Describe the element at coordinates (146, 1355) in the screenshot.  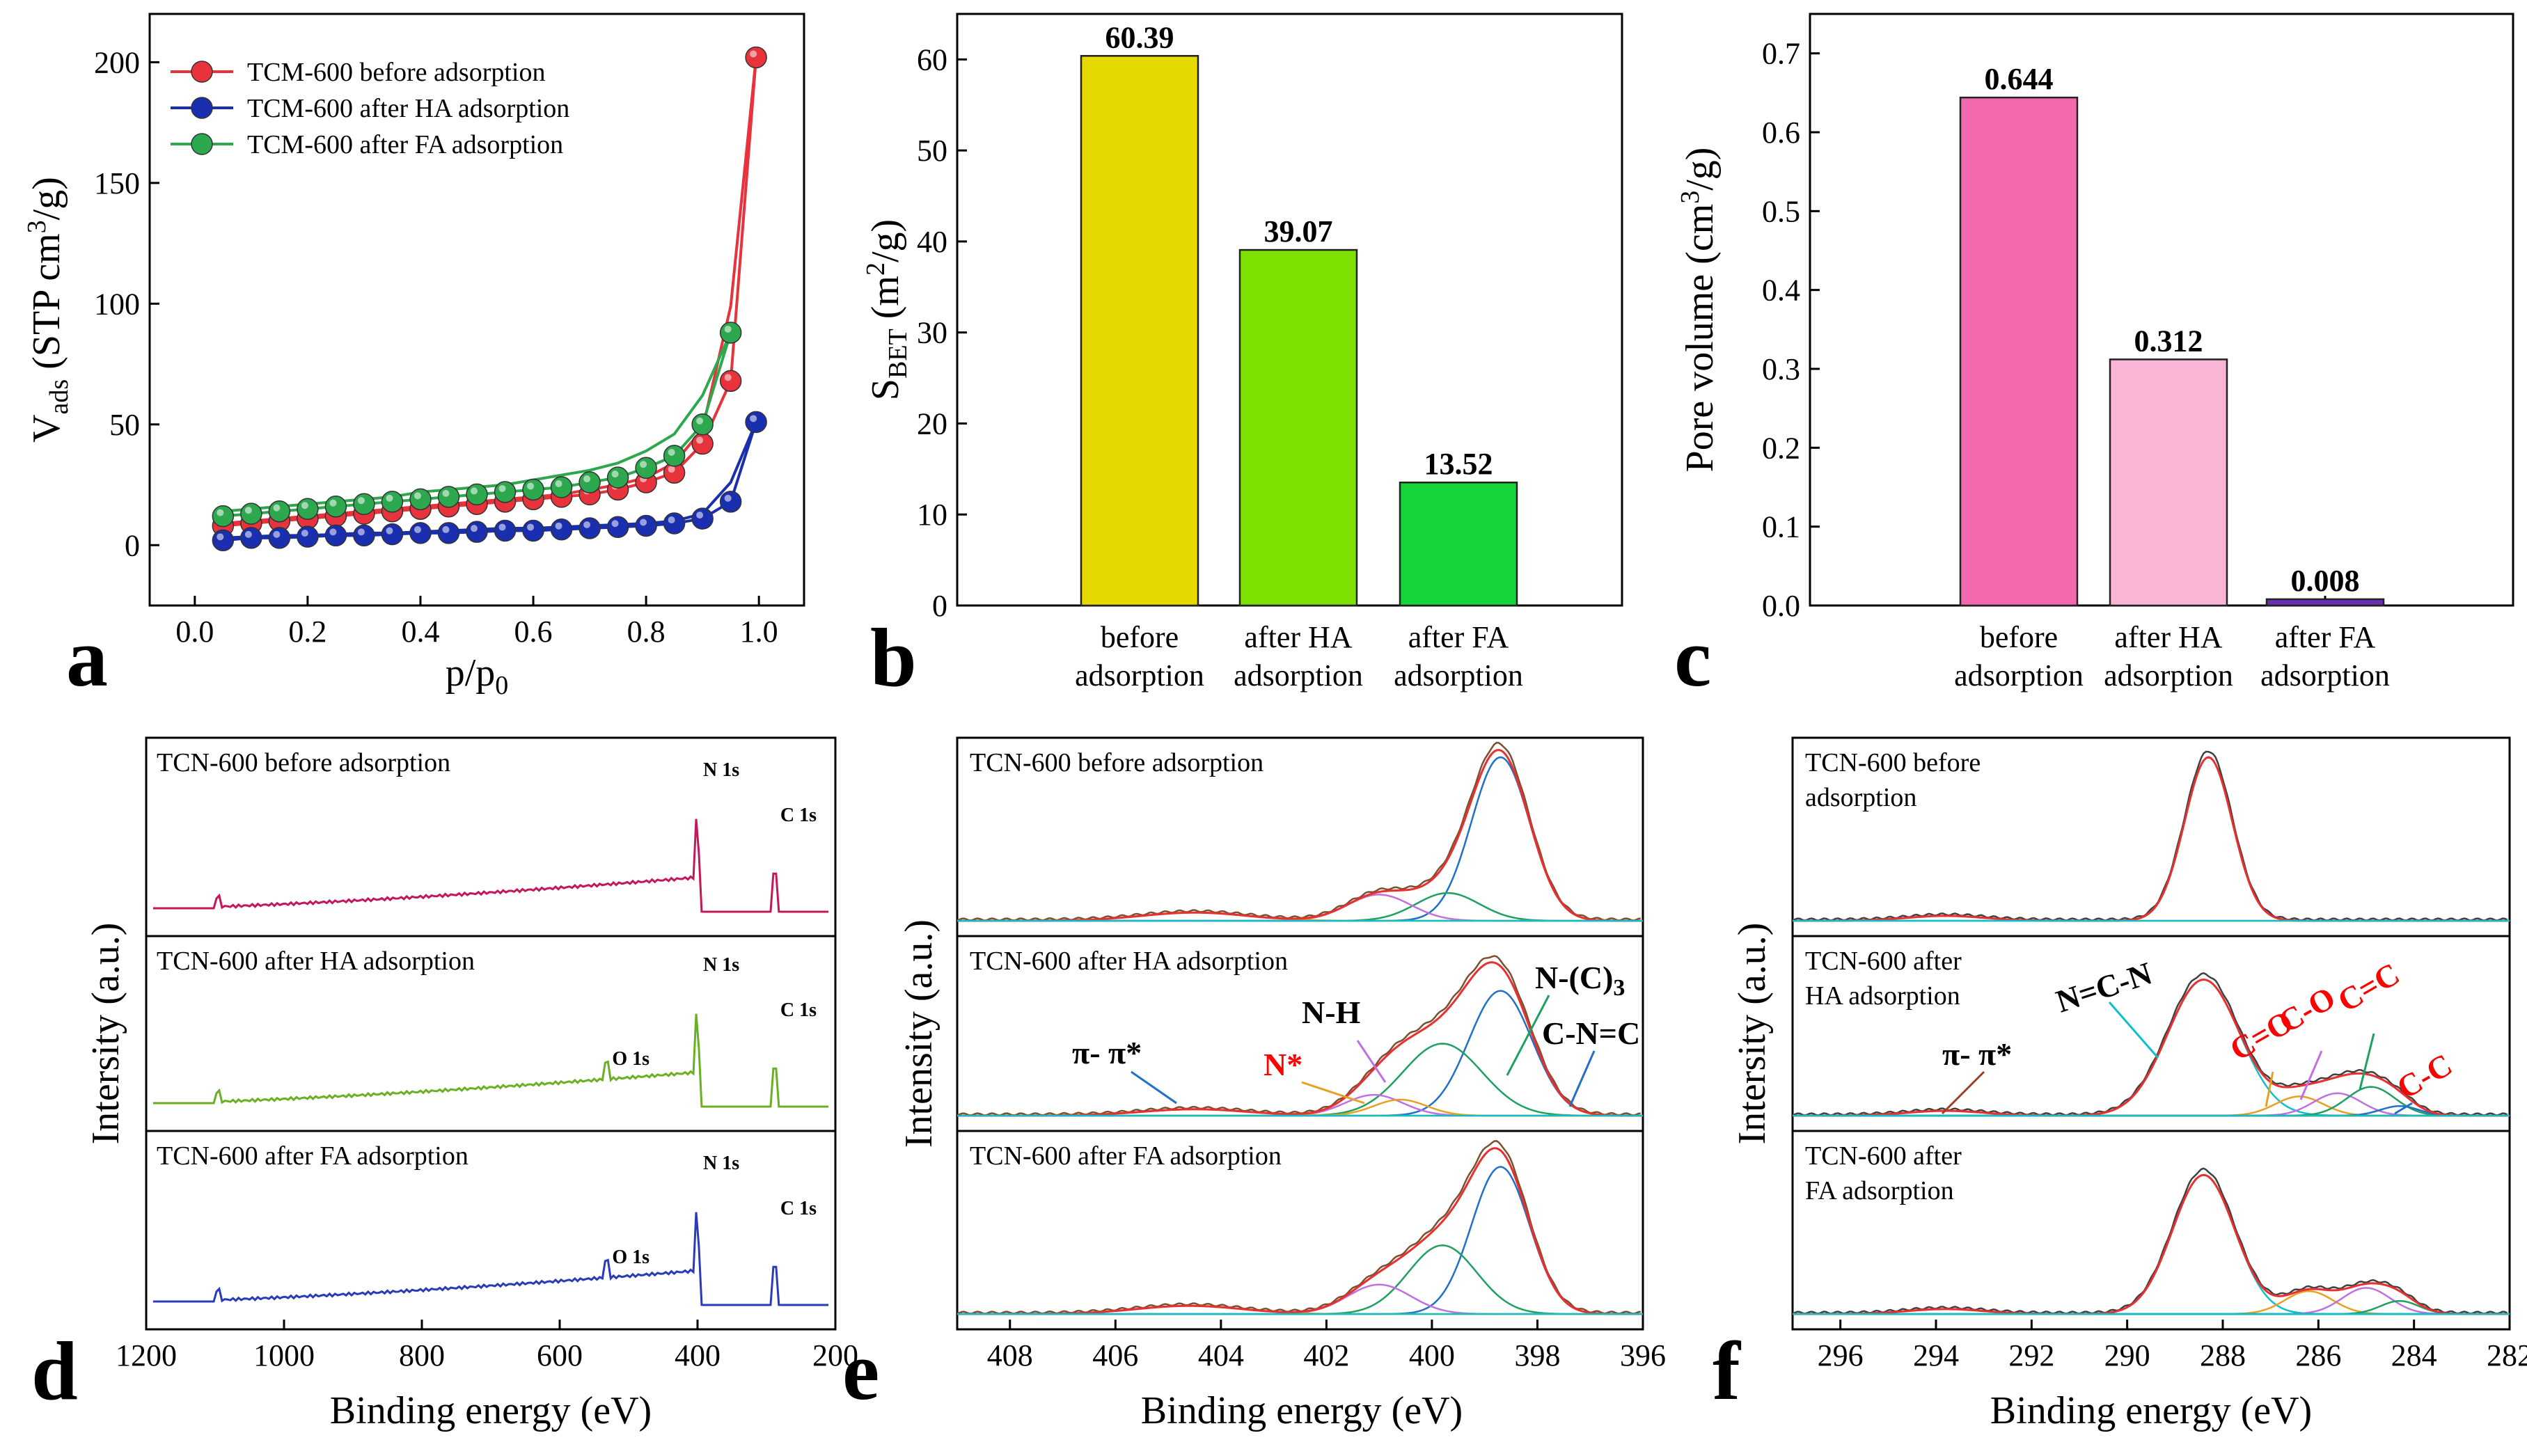
I see `x-tick-label: 1200` at that location.